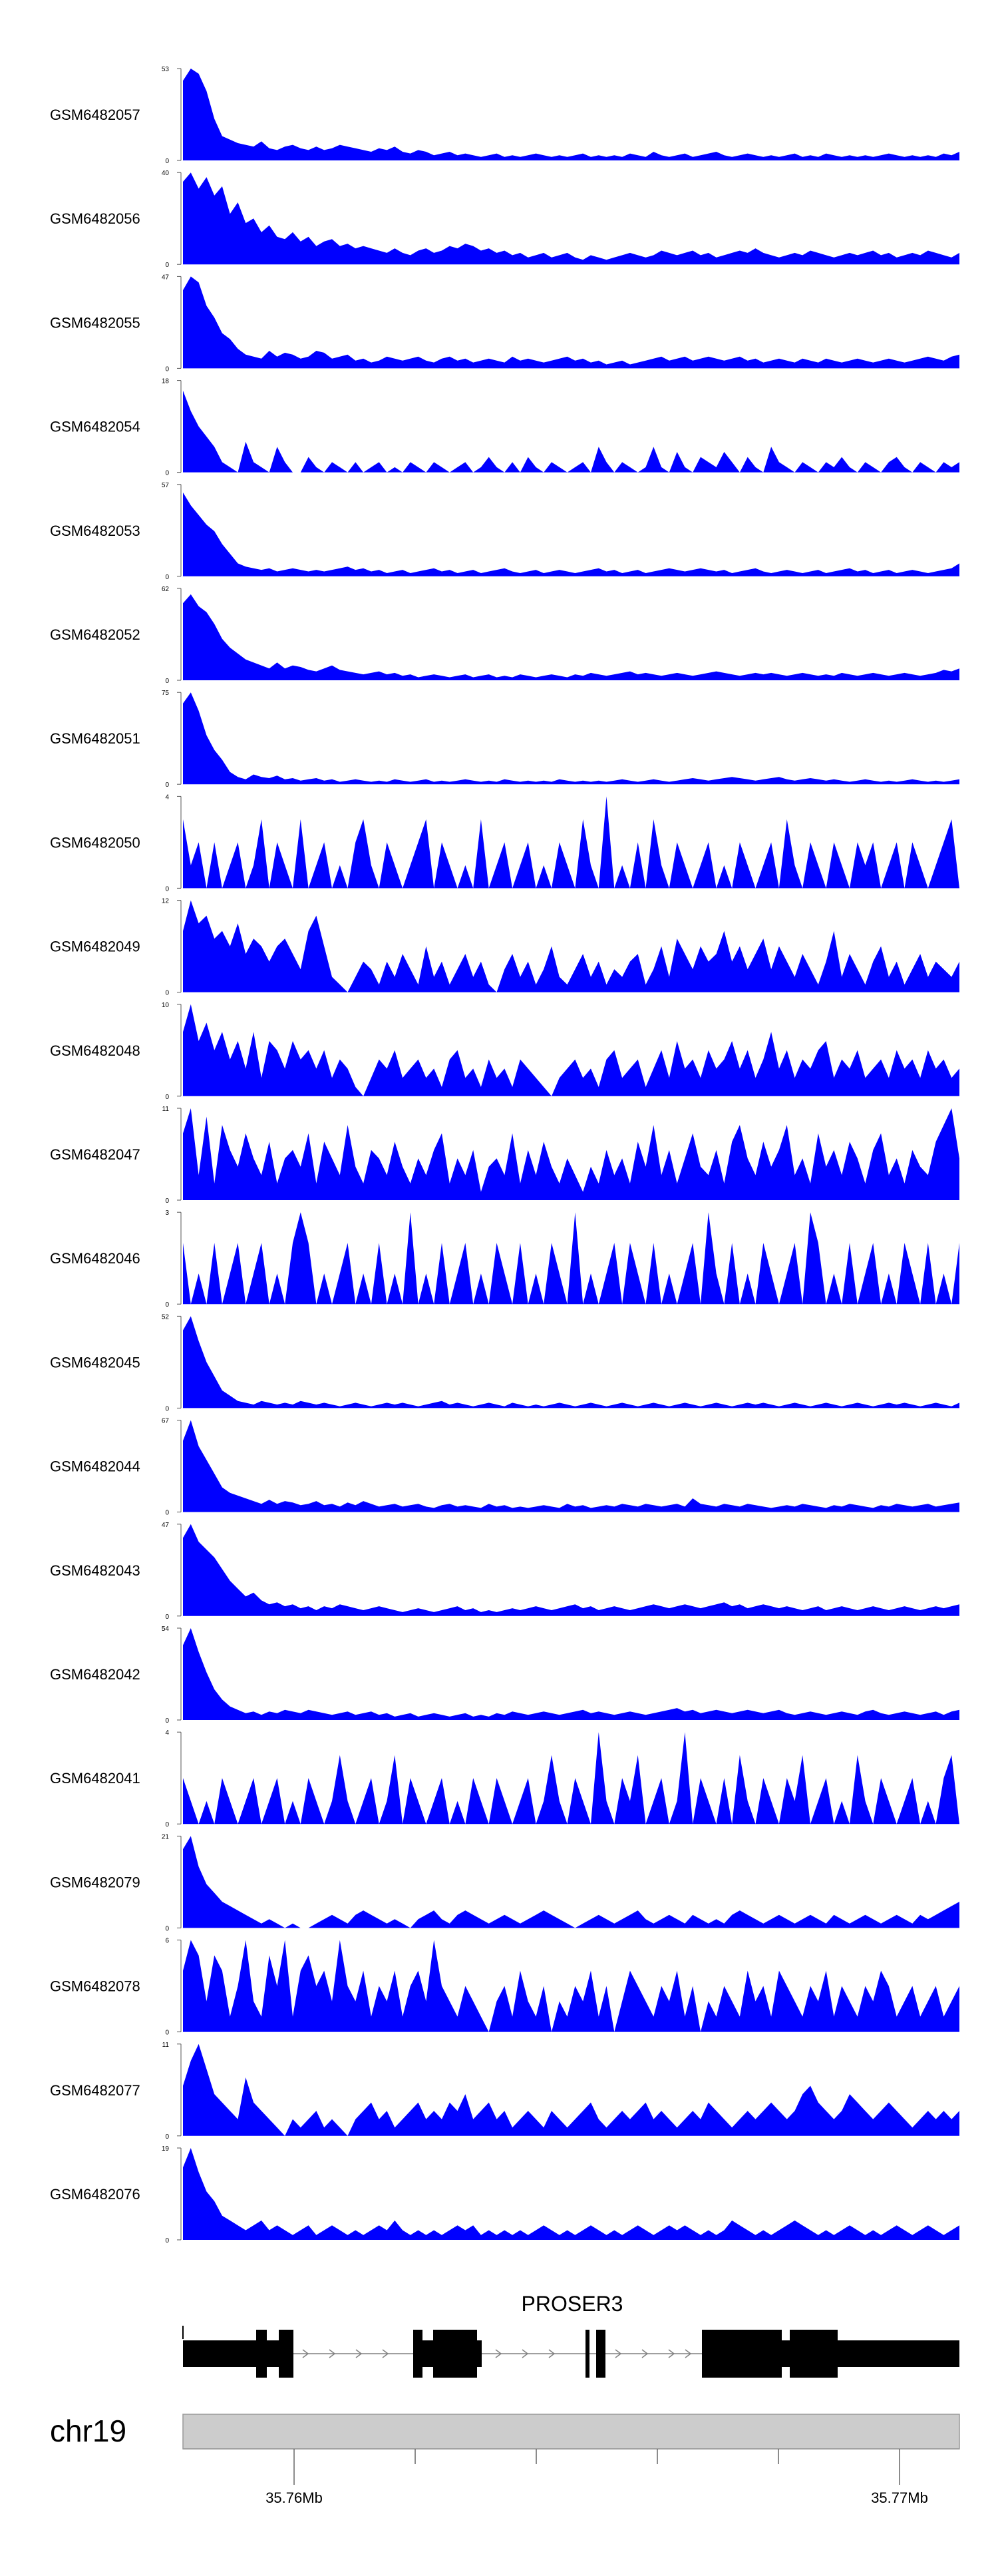 The image size is (998, 2576). I want to click on y-max-label: 53, so click(166, 69).